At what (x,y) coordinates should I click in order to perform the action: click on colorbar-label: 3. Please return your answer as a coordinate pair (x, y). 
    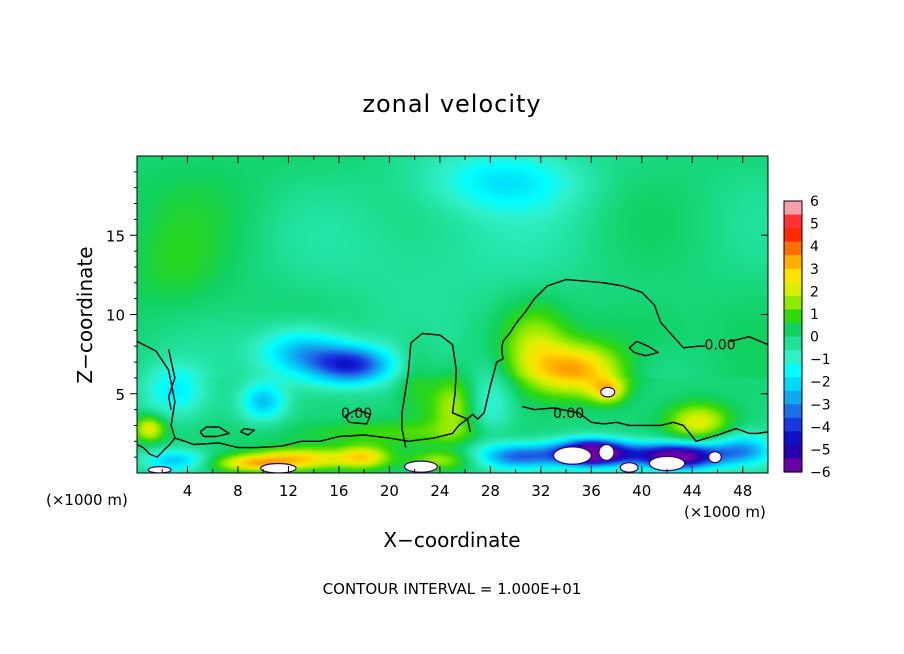
    Looking at the image, I should click on (814, 270).